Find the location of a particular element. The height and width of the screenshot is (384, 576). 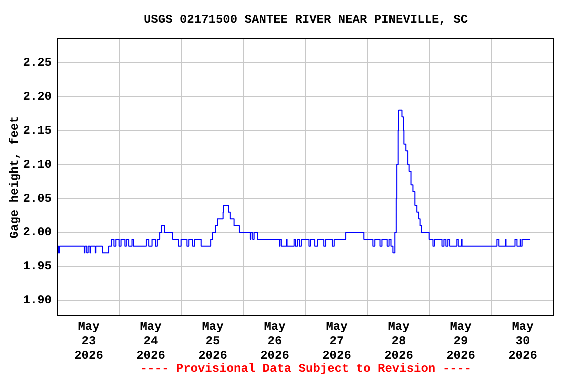

y-tick-label: 1.95 is located at coordinates (37, 267).